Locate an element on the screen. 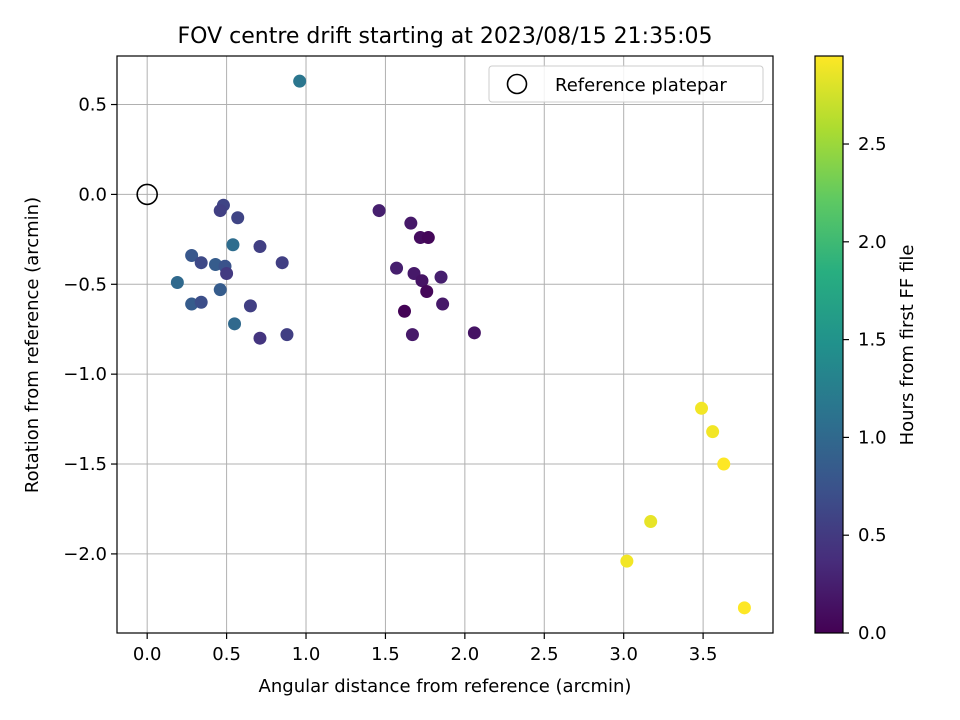 The width and height of the screenshot is (960, 720). x-tick-label: 3.5 is located at coordinates (703, 654).